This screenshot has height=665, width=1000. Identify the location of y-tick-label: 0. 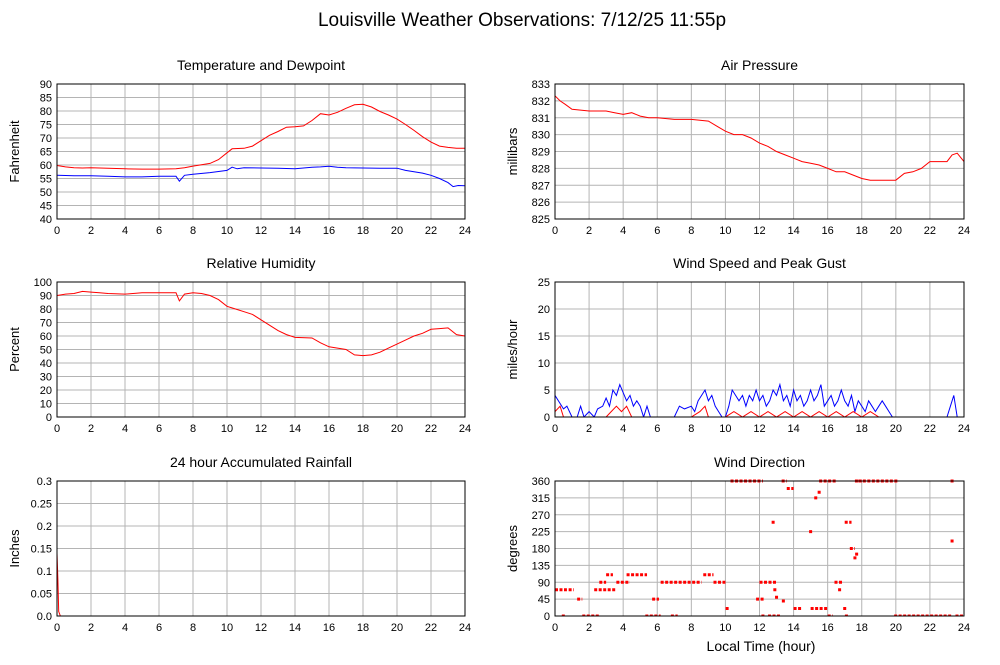
(49, 418).